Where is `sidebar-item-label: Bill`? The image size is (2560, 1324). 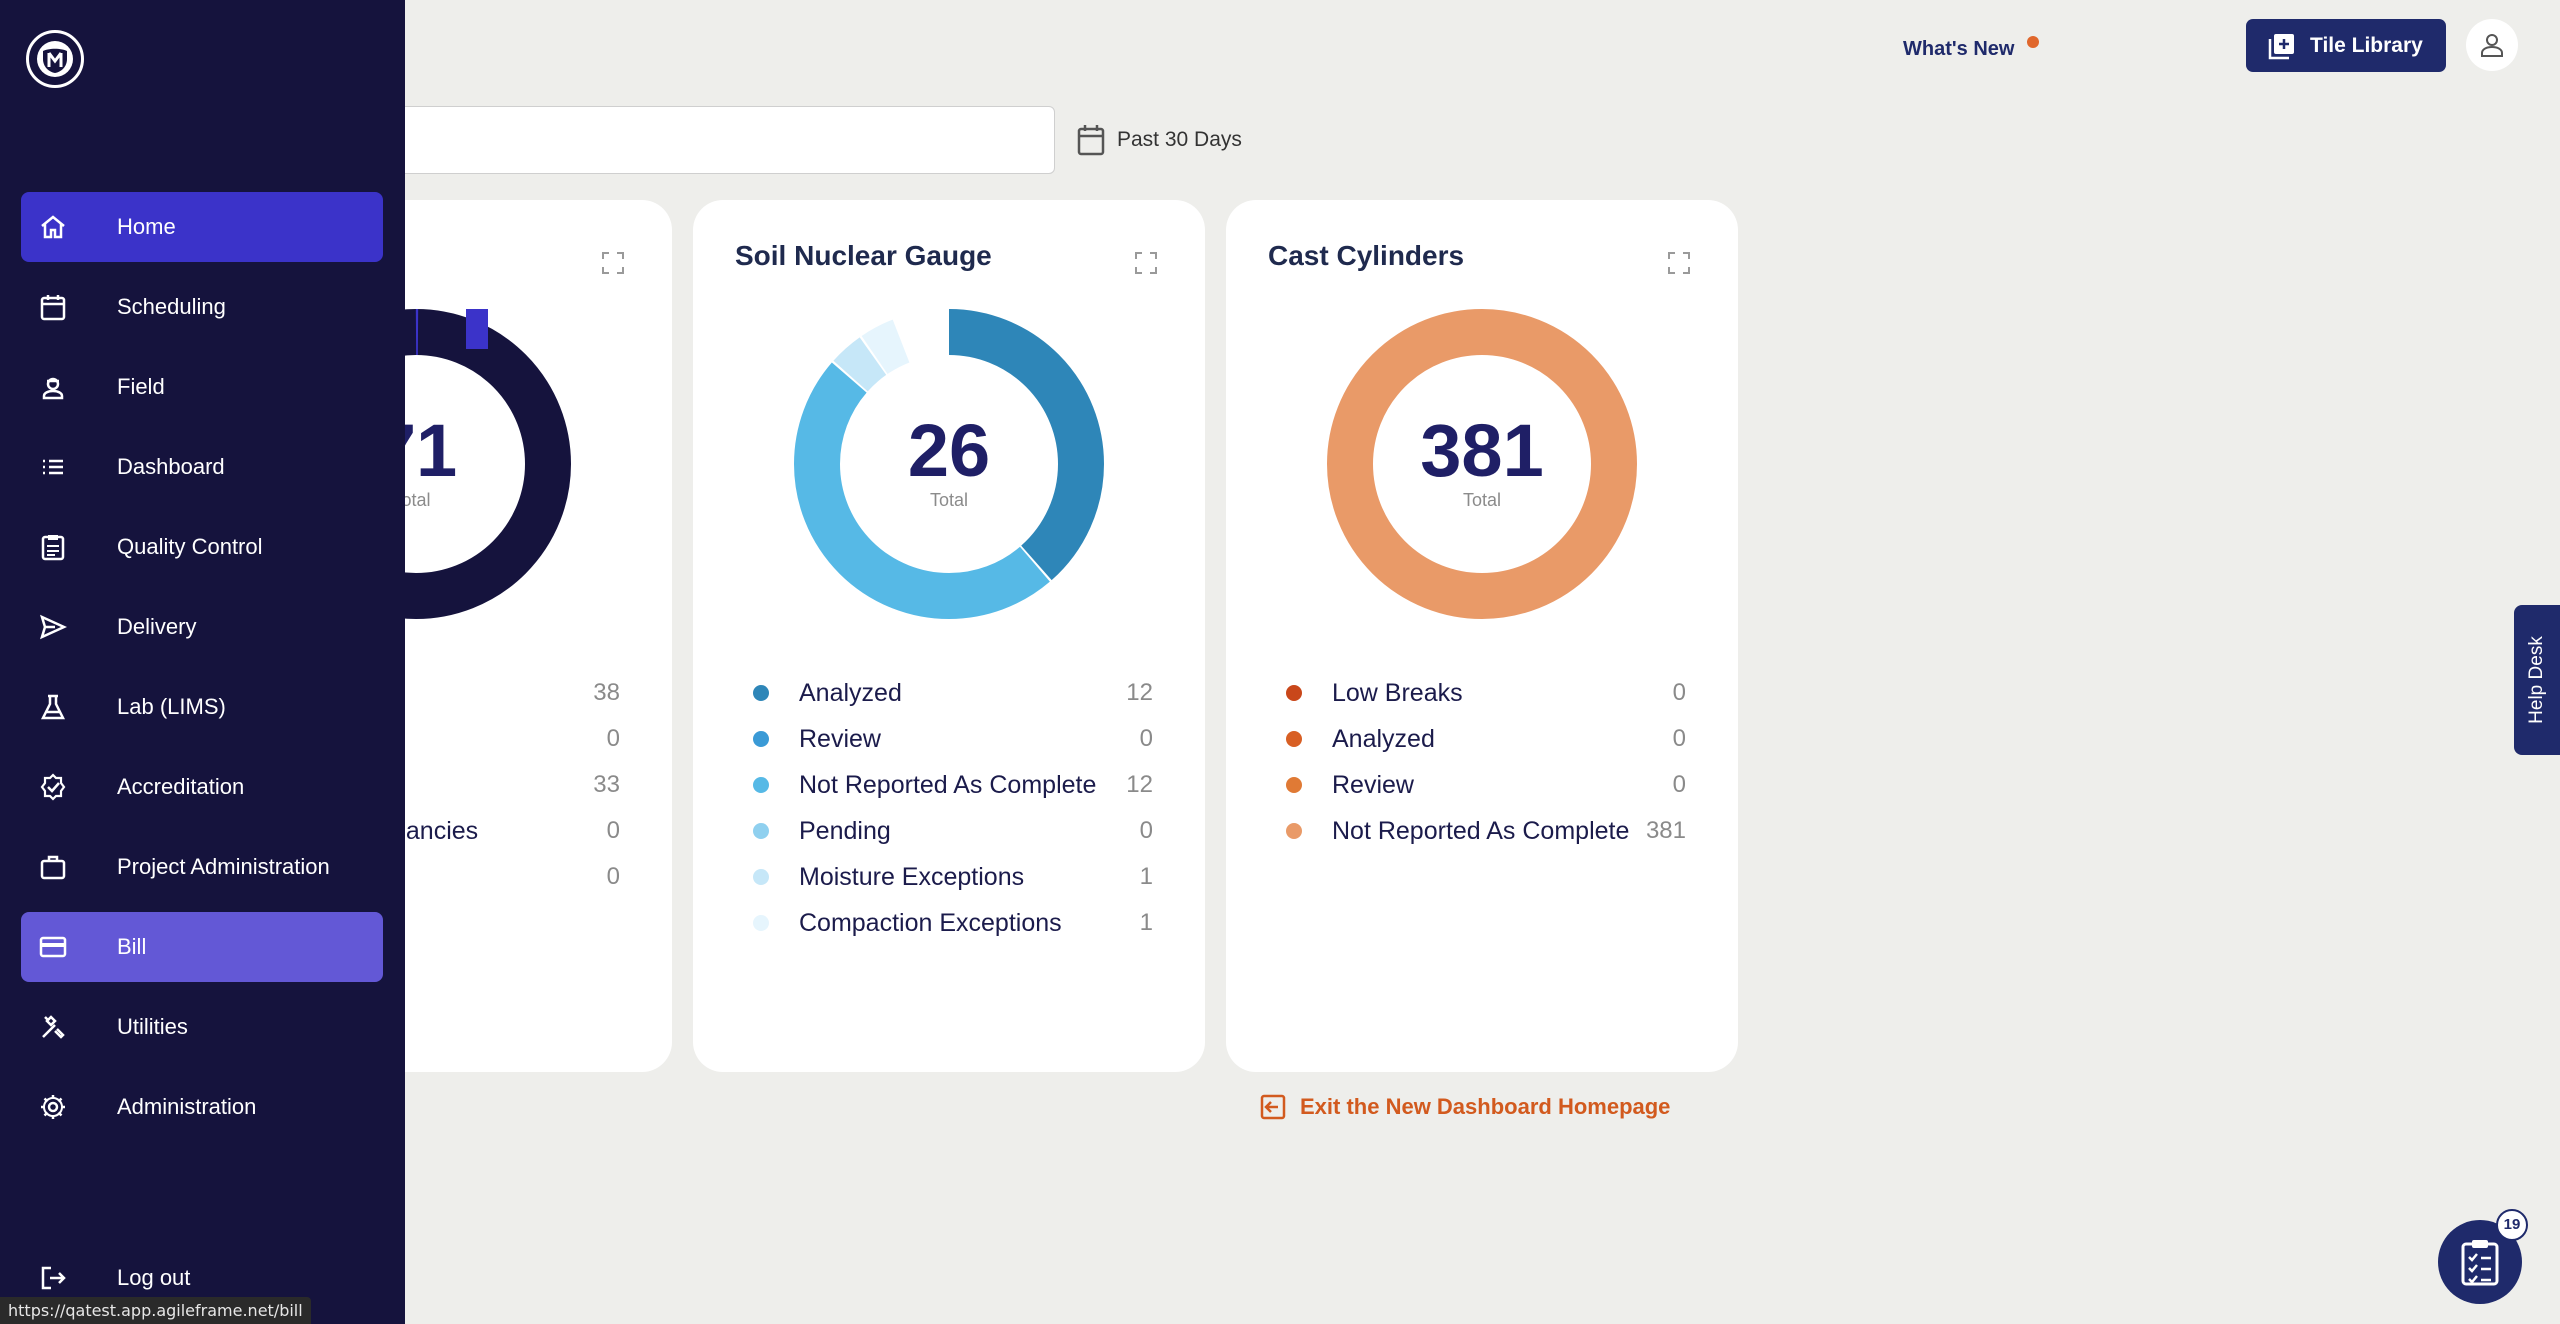
sidebar-item-label: Bill is located at coordinates (132, 946).